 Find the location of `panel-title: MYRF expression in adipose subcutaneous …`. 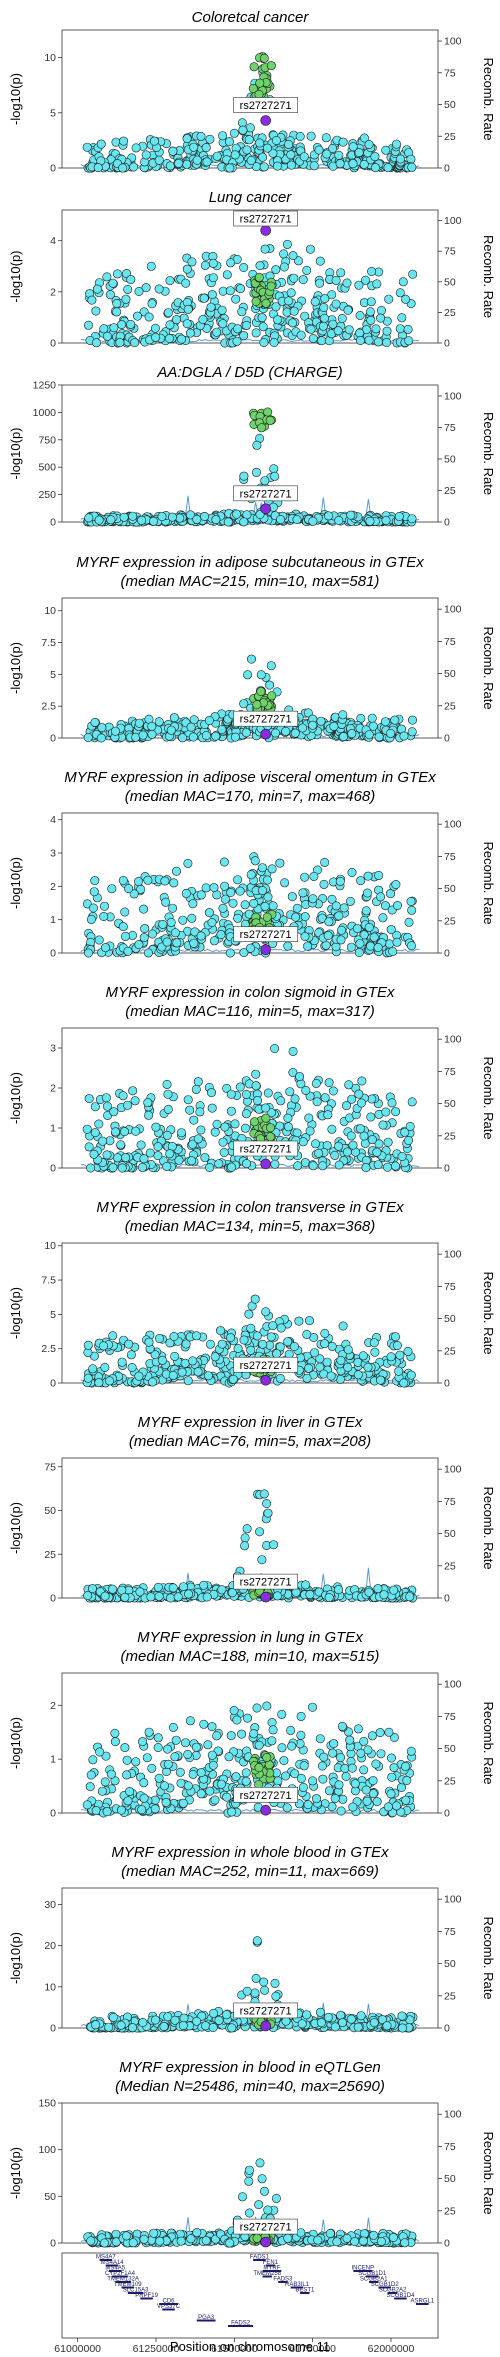

panel-title: MYRF expression in adipose subcutaneous … is located at coordinates (250, 562).